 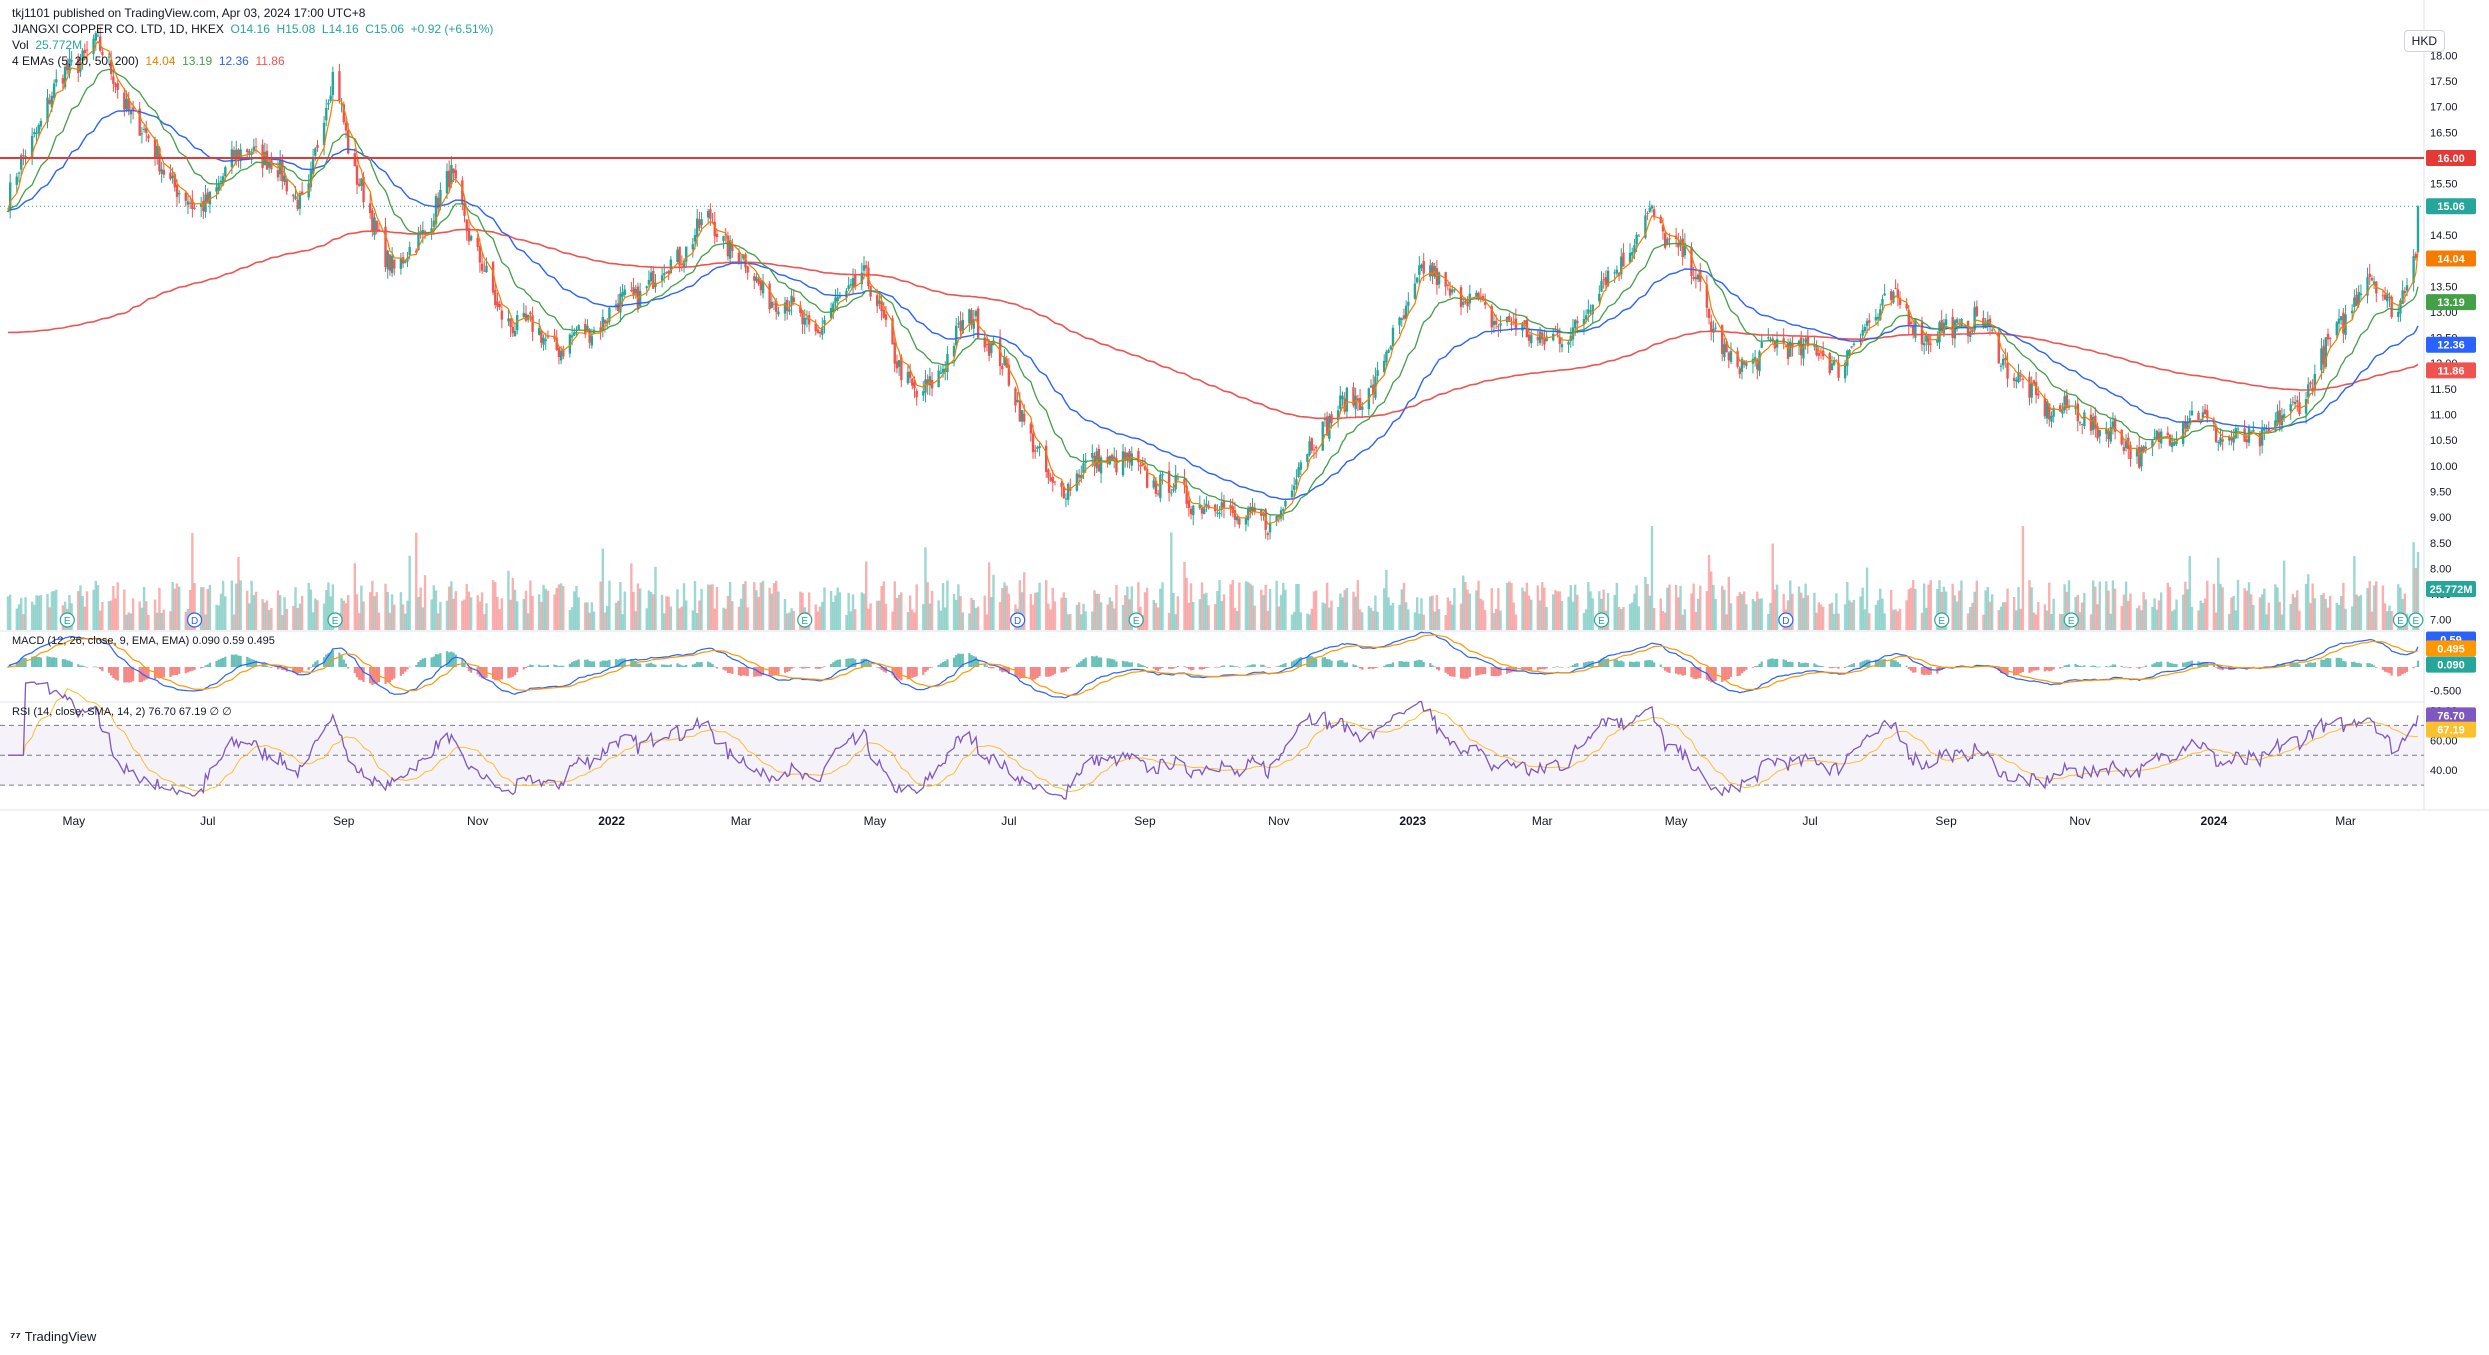 What do you see at coordinates (2451, 344) in the screenshot?
I see `ema50-price-badge-bg` at bounding box center [2451, 344].